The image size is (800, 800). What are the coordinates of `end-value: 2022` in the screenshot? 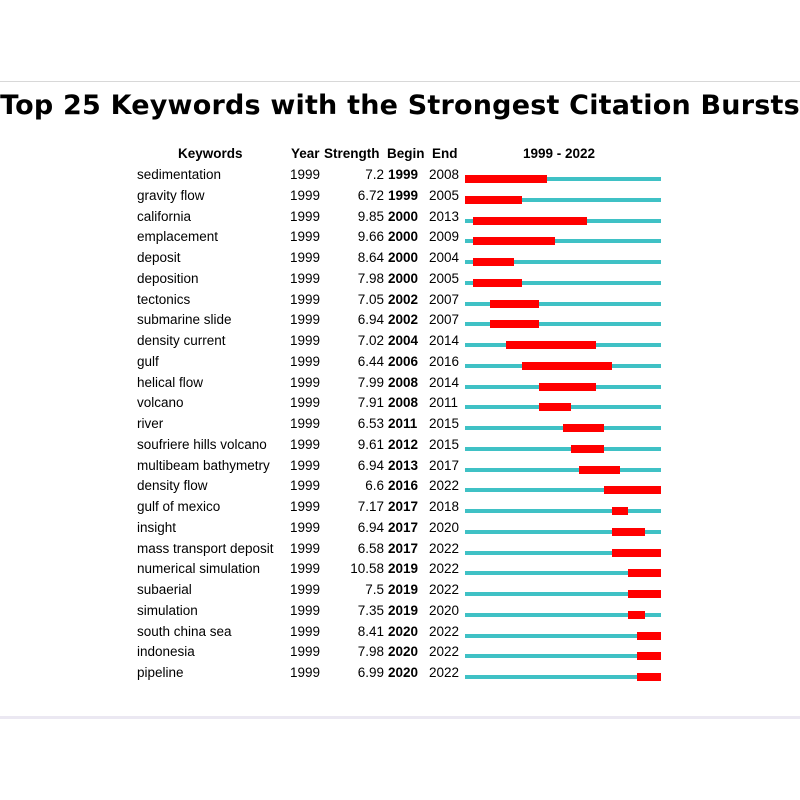 It's located at (444, 569).